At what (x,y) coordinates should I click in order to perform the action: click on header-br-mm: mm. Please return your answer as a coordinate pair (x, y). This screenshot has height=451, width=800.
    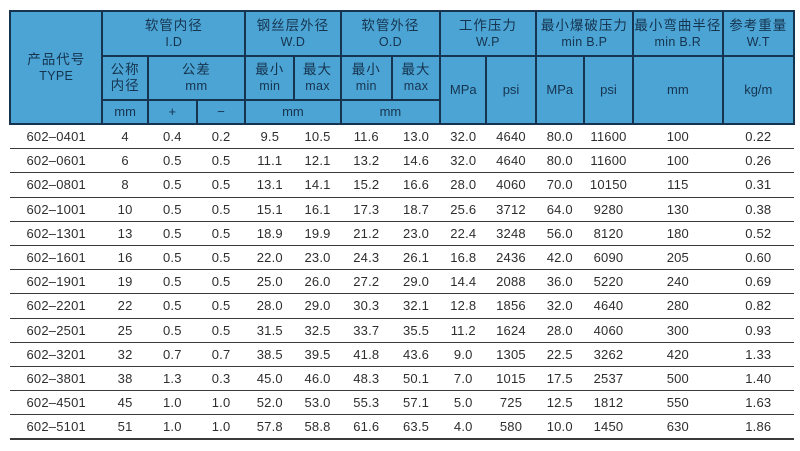
    Looking at the image, I should click on (678, 90).